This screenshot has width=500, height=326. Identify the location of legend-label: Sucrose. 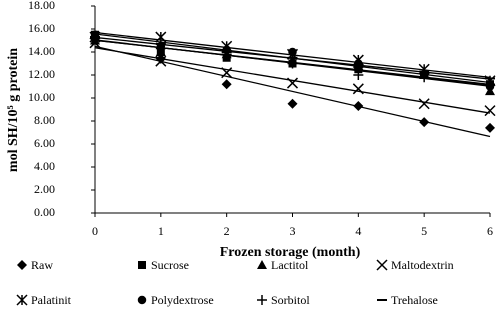
(170, 265).